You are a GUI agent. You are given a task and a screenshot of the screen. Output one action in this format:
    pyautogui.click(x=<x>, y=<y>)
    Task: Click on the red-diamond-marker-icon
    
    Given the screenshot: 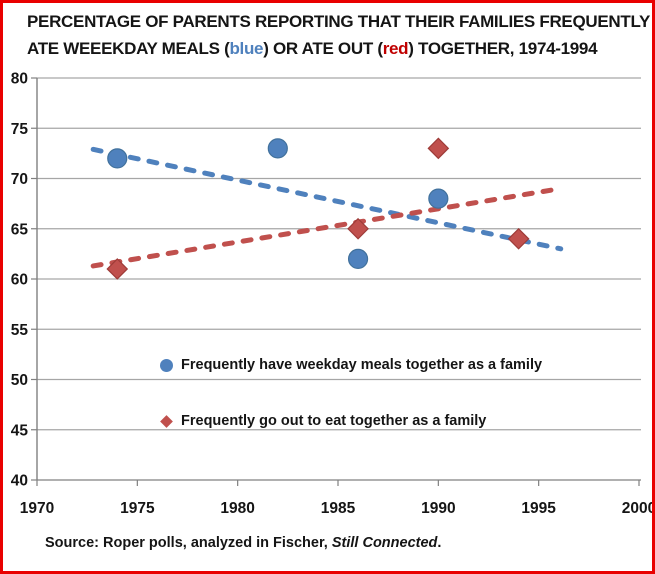 What is the action you would take?
    pyautogui.click(x=166, y=421)
    